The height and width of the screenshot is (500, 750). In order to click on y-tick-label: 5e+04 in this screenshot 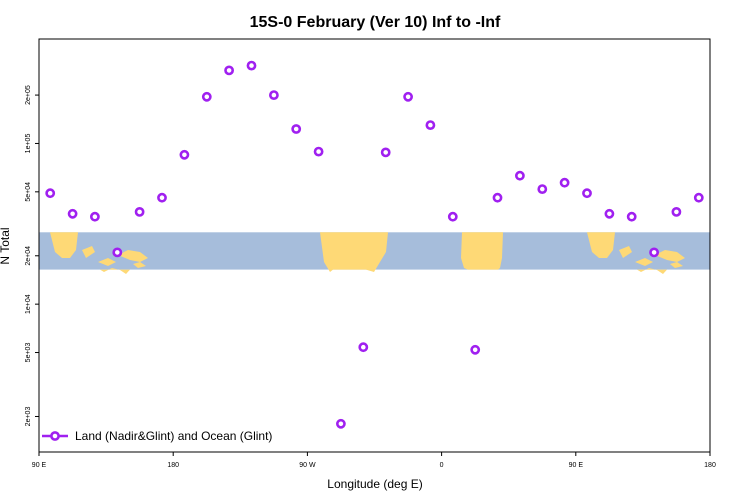, I will do `click(28, 192)`.